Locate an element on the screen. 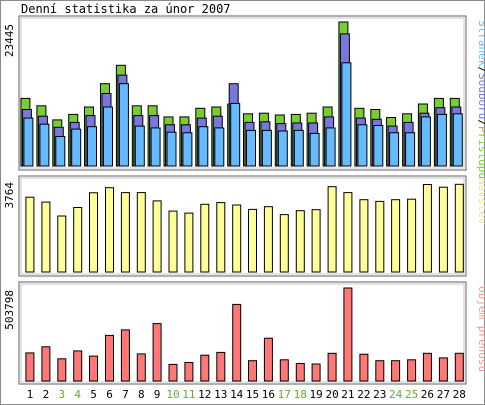 The image size is (485, 405). x-tick-label: 27 is located at coordinates (443, 394).